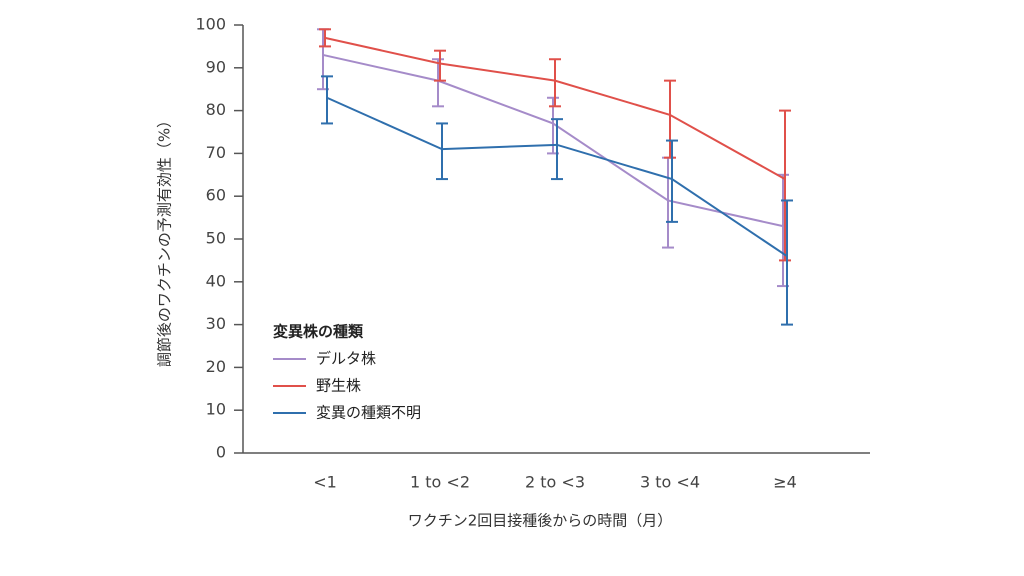 The image size is (1024, 576). I want to click on y-tick-label: 30, so click(216, 323).